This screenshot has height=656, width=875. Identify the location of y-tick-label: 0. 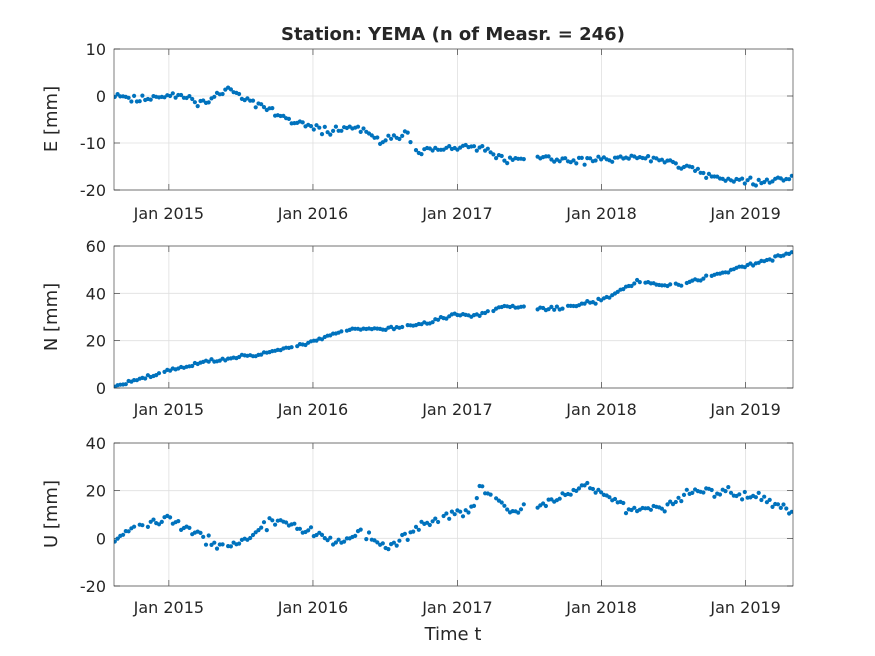
(101, 96).